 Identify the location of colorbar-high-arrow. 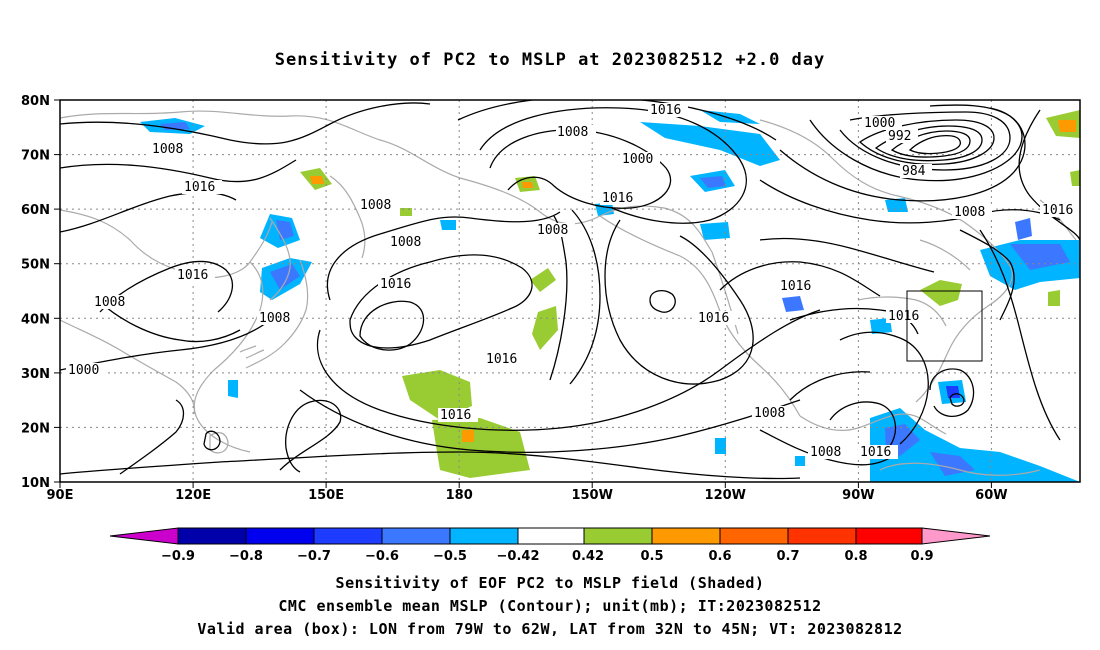
(956, 536).